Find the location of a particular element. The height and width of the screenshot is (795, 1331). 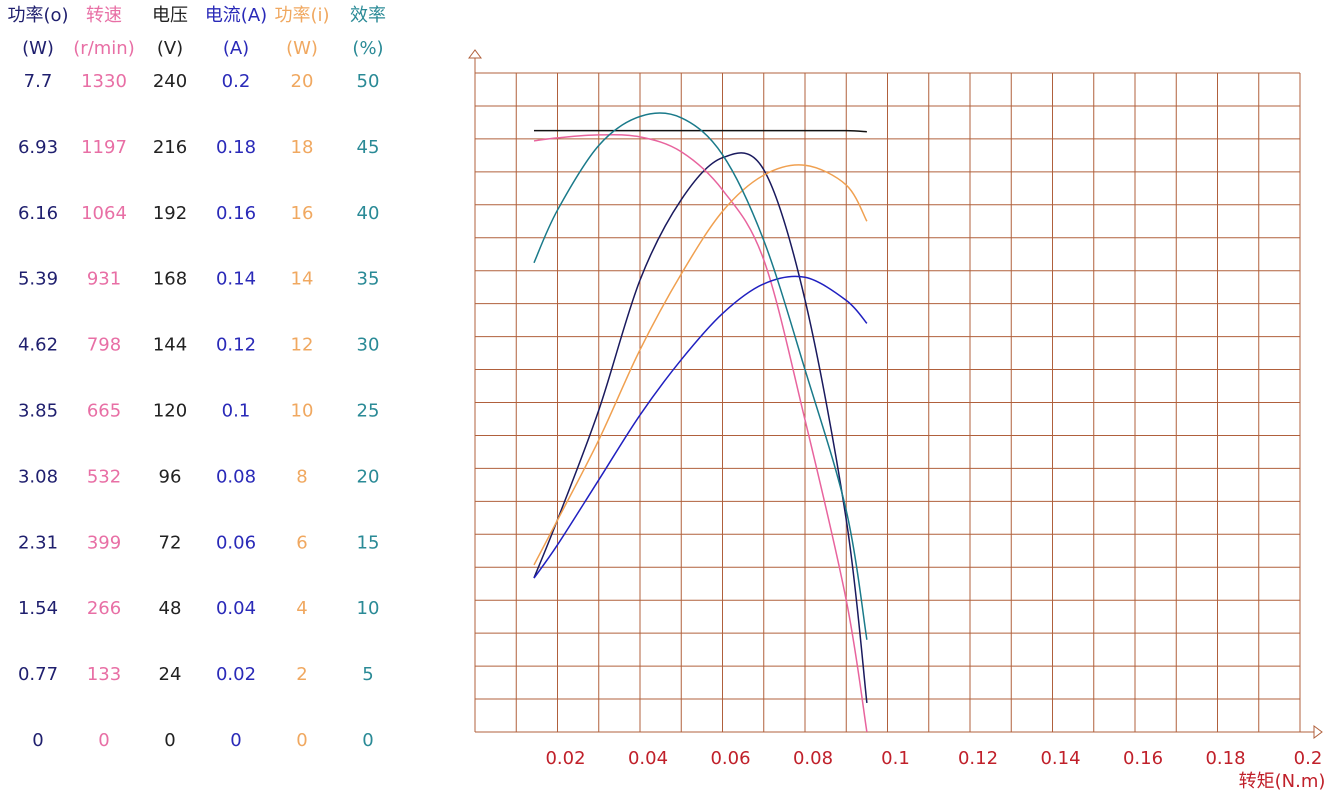

x-tick-label: 0.16 is located at coordinates (1143, 758).